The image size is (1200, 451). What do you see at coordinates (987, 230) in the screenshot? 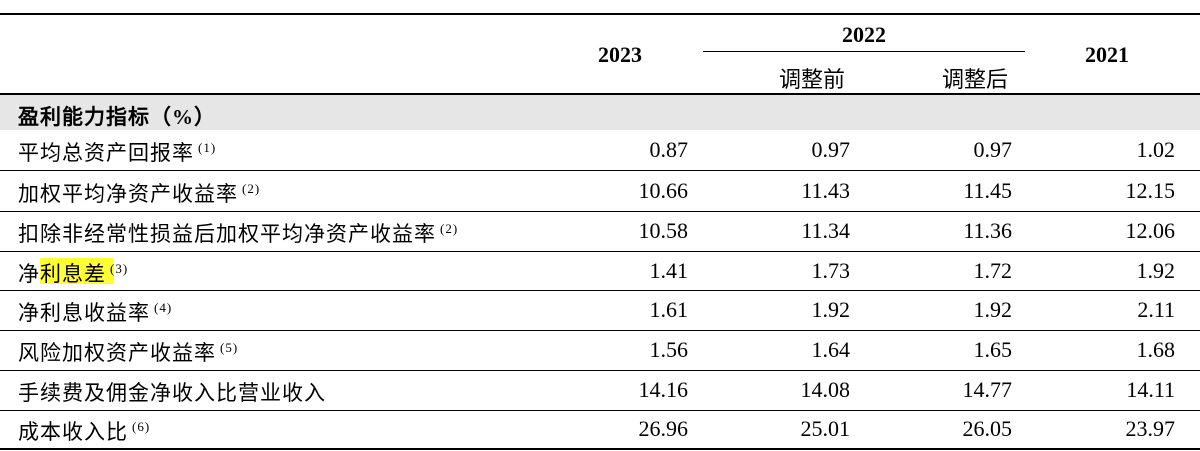
I see `cell-value: 11.36` at bounding box center [987, 230].